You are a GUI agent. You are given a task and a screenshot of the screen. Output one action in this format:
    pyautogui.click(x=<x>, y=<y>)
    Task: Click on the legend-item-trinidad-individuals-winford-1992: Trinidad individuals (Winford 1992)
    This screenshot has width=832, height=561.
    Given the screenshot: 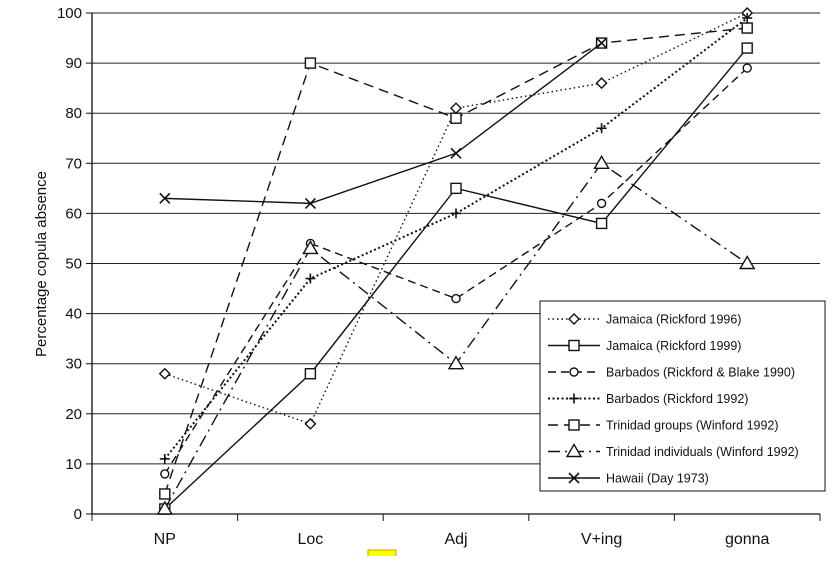 What is the action you would take?
    pyautogui.click(x=673, y=451)
    